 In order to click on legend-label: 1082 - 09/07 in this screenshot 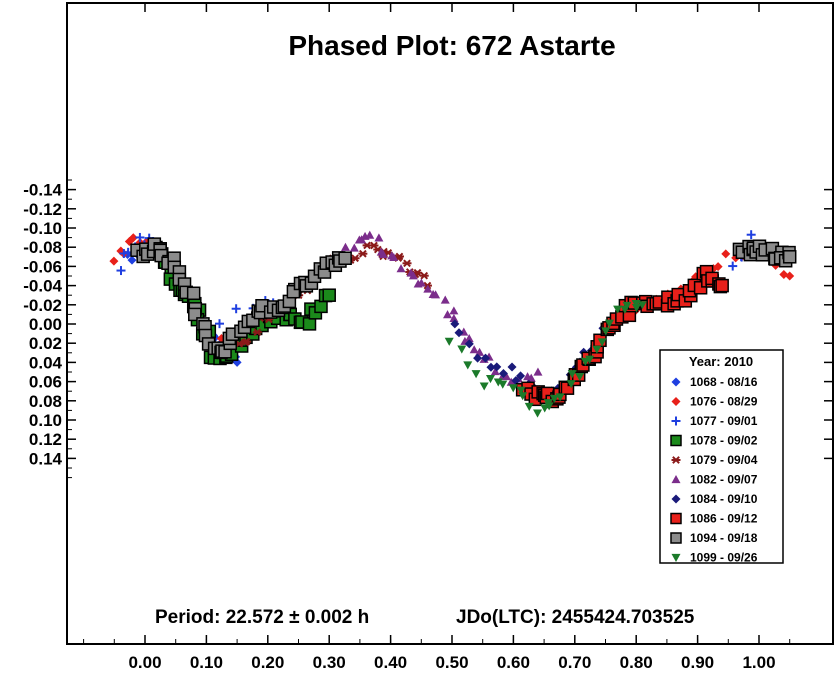, I will do `click(724, 480)`.